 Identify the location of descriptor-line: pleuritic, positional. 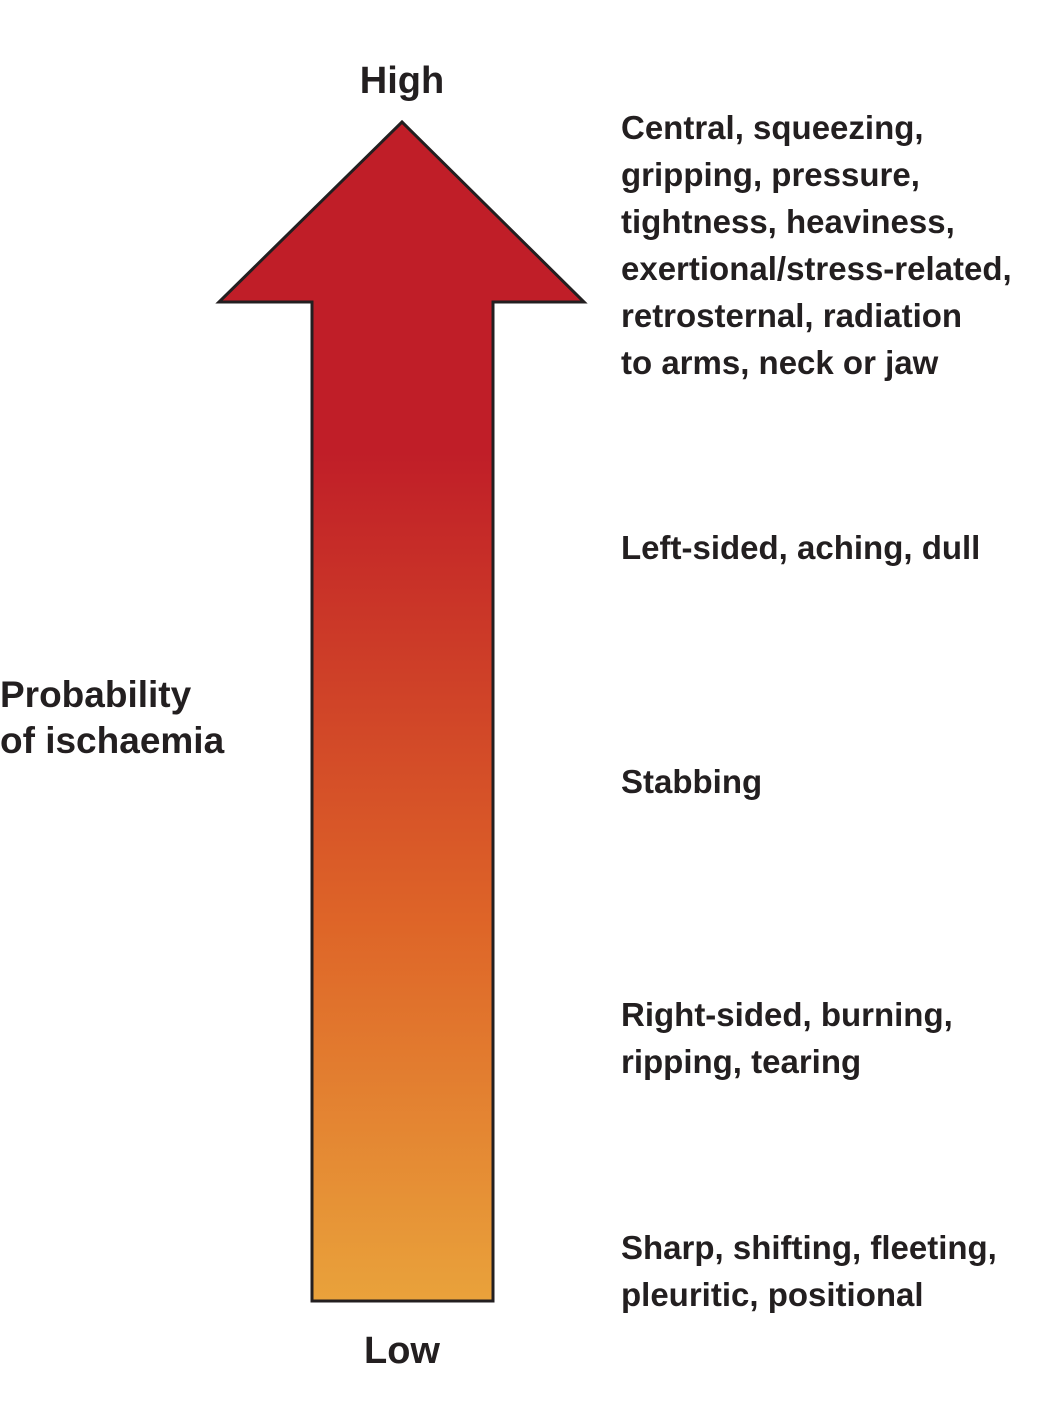
(772, 1294).